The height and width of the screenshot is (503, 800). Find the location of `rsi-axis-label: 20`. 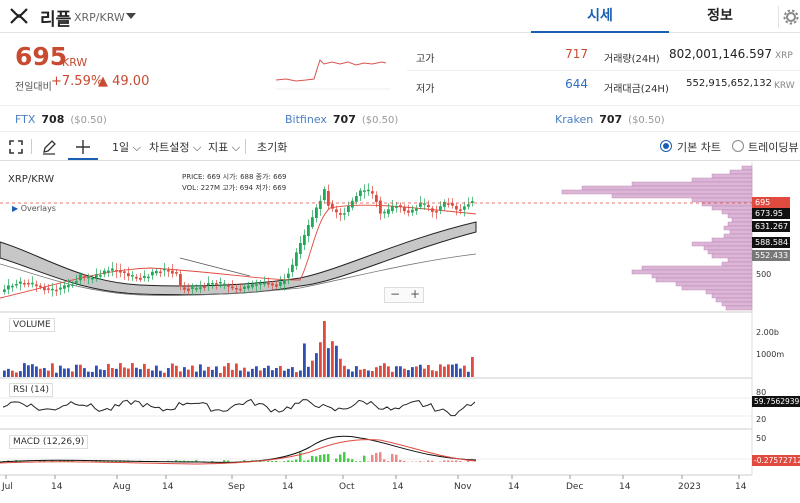

rsi-axis-label: 20 is located at coordinates (761, 419).